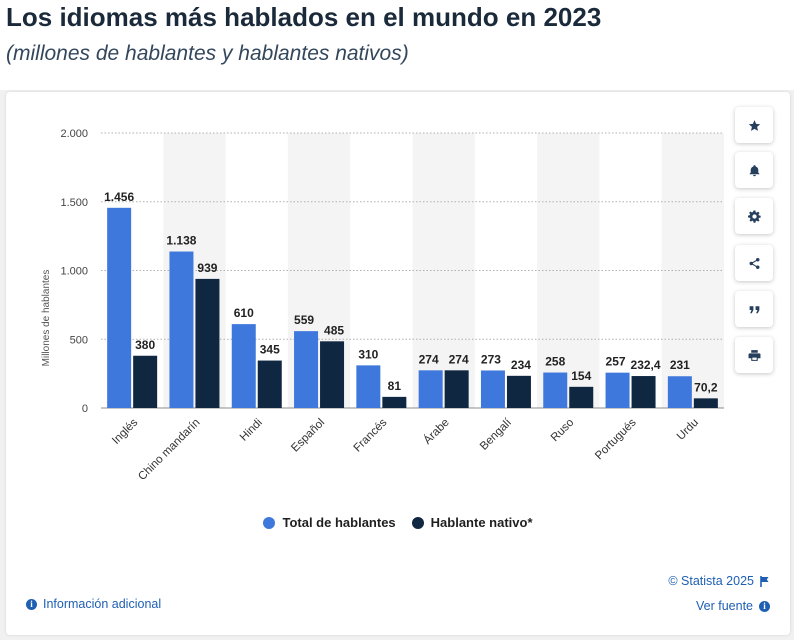 This screenshot has height=640, width=794. Describe the element at coordinates (724, 606) in the screenshot. I see `source-label: Ver fuente` at that location.